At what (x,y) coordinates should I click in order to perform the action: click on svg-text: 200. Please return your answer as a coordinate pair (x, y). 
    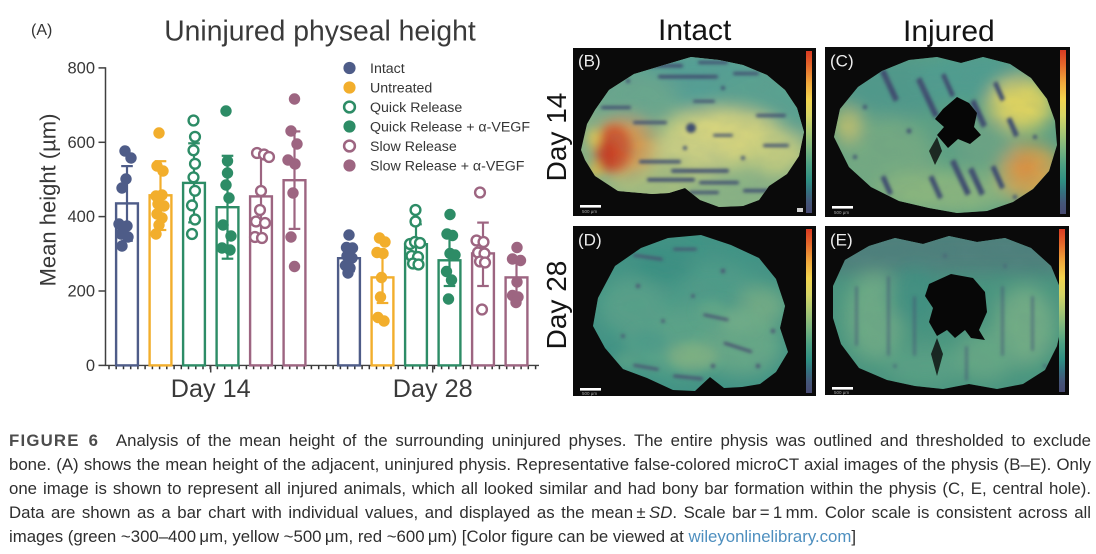
    Looking at the image, I should click on (81, 292).